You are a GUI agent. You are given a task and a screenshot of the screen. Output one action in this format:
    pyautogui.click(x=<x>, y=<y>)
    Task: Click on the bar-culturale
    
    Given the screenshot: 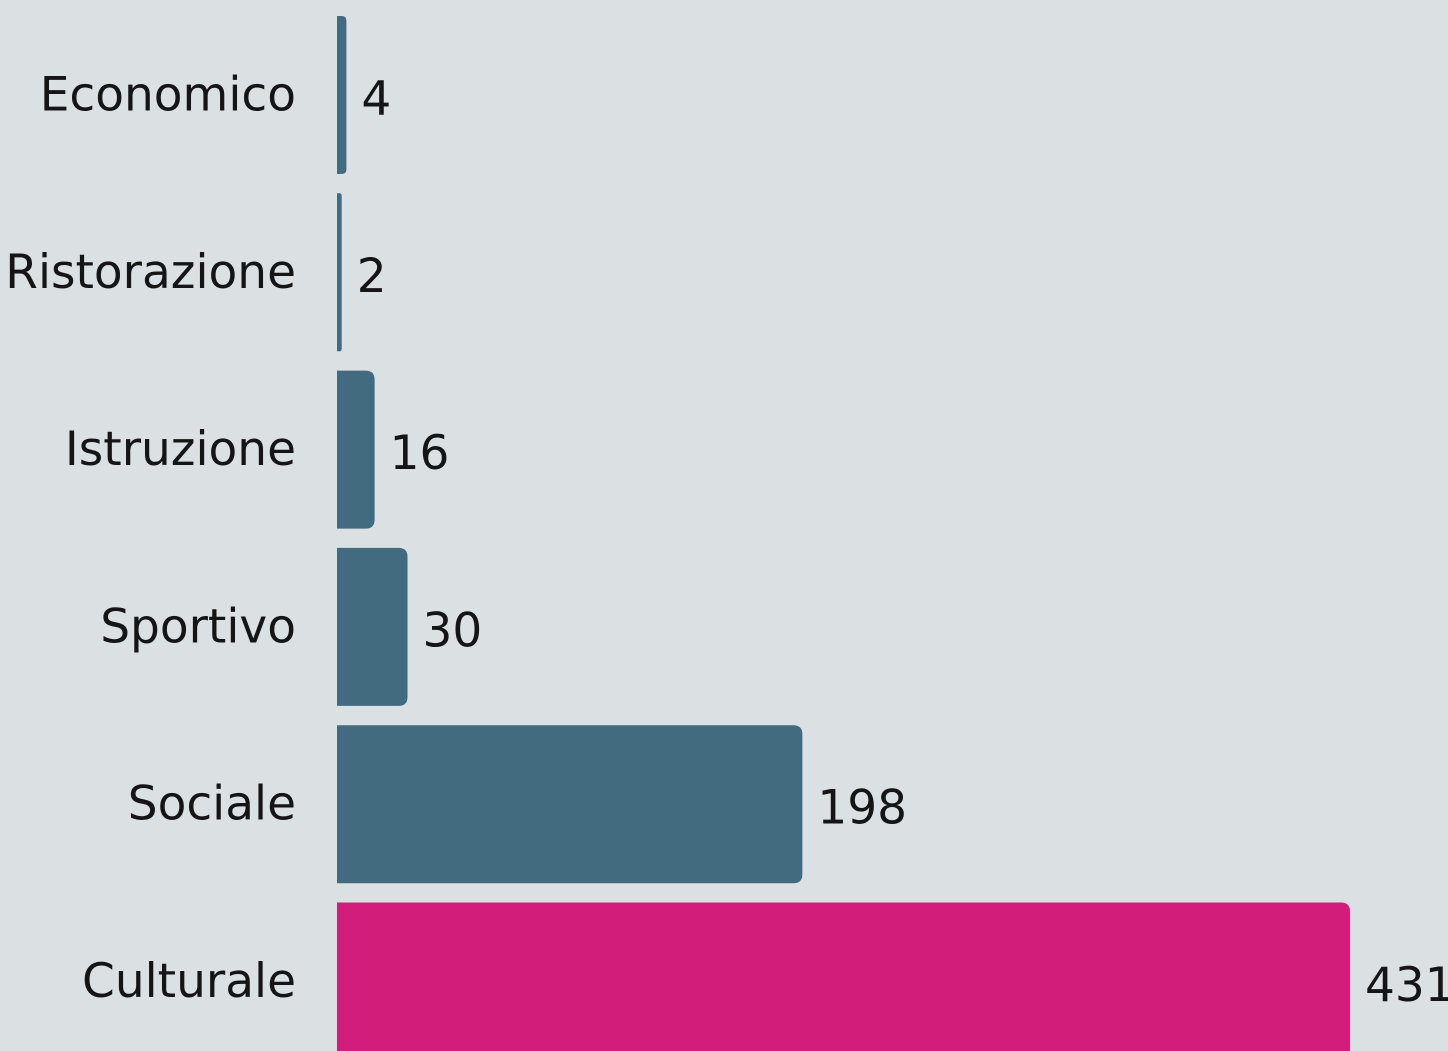 What is the action you would take?
    pyautogui.click(x=843, y=976)
    